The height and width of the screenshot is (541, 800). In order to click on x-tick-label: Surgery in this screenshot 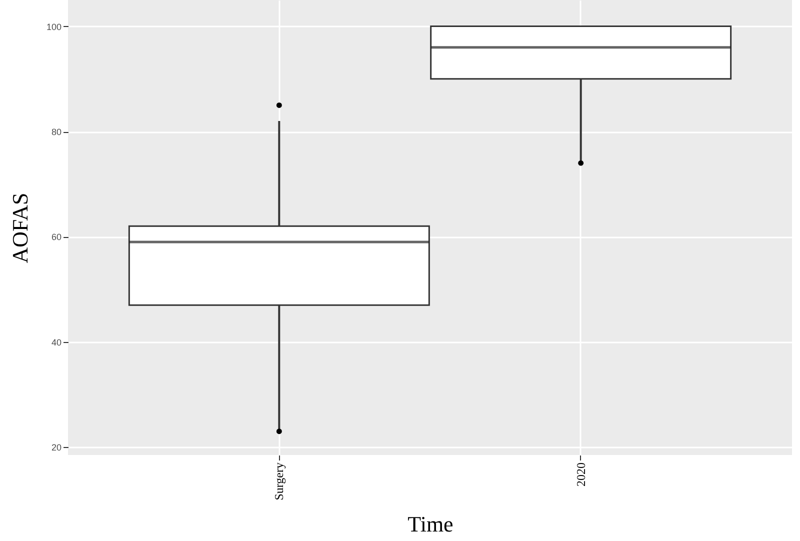, I will do `click(279, 481)`.